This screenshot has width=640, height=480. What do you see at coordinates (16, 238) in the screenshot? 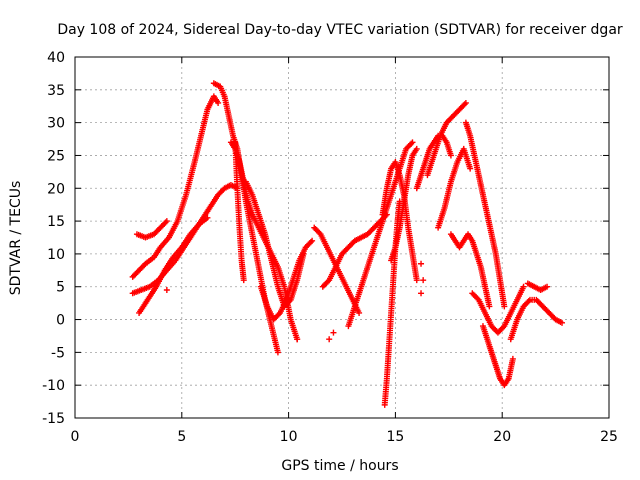
I see `y-axis-label: SDTVAR / TECUs` at bounding box center [16, 238].